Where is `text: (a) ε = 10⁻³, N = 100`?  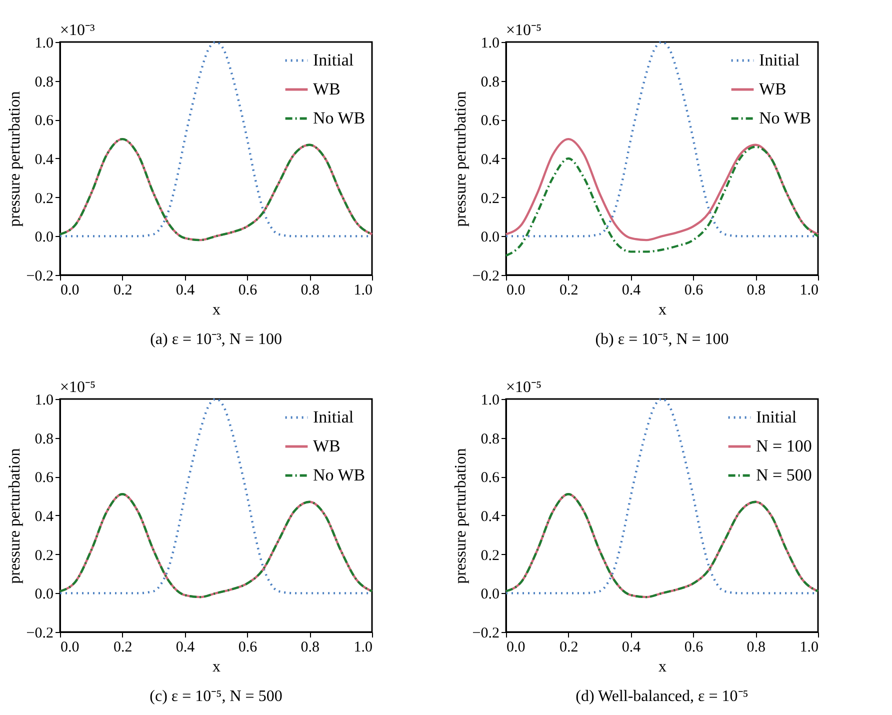 text: (a) ε = 10⁻³, N = 100 is located at coordinates (216, 339).